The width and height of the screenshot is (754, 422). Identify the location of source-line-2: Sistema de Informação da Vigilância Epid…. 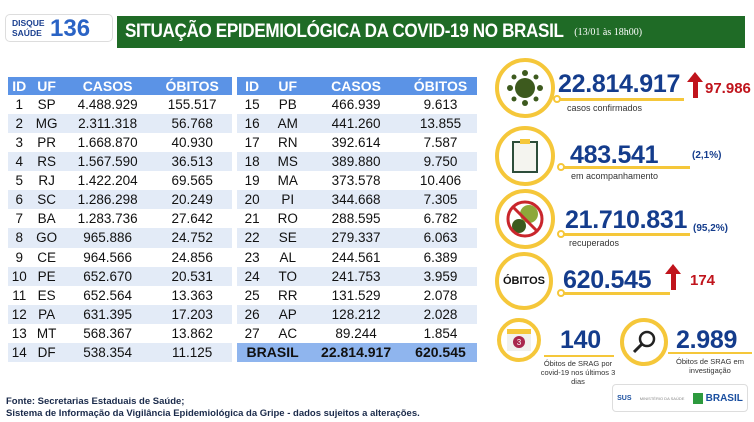
(213, 413).